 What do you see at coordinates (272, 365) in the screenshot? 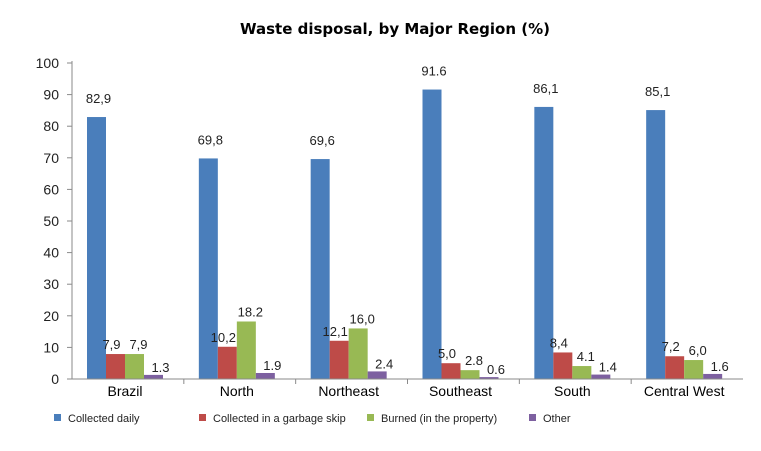
I see `data-label: 1.9` at bounding box center [272, 365].